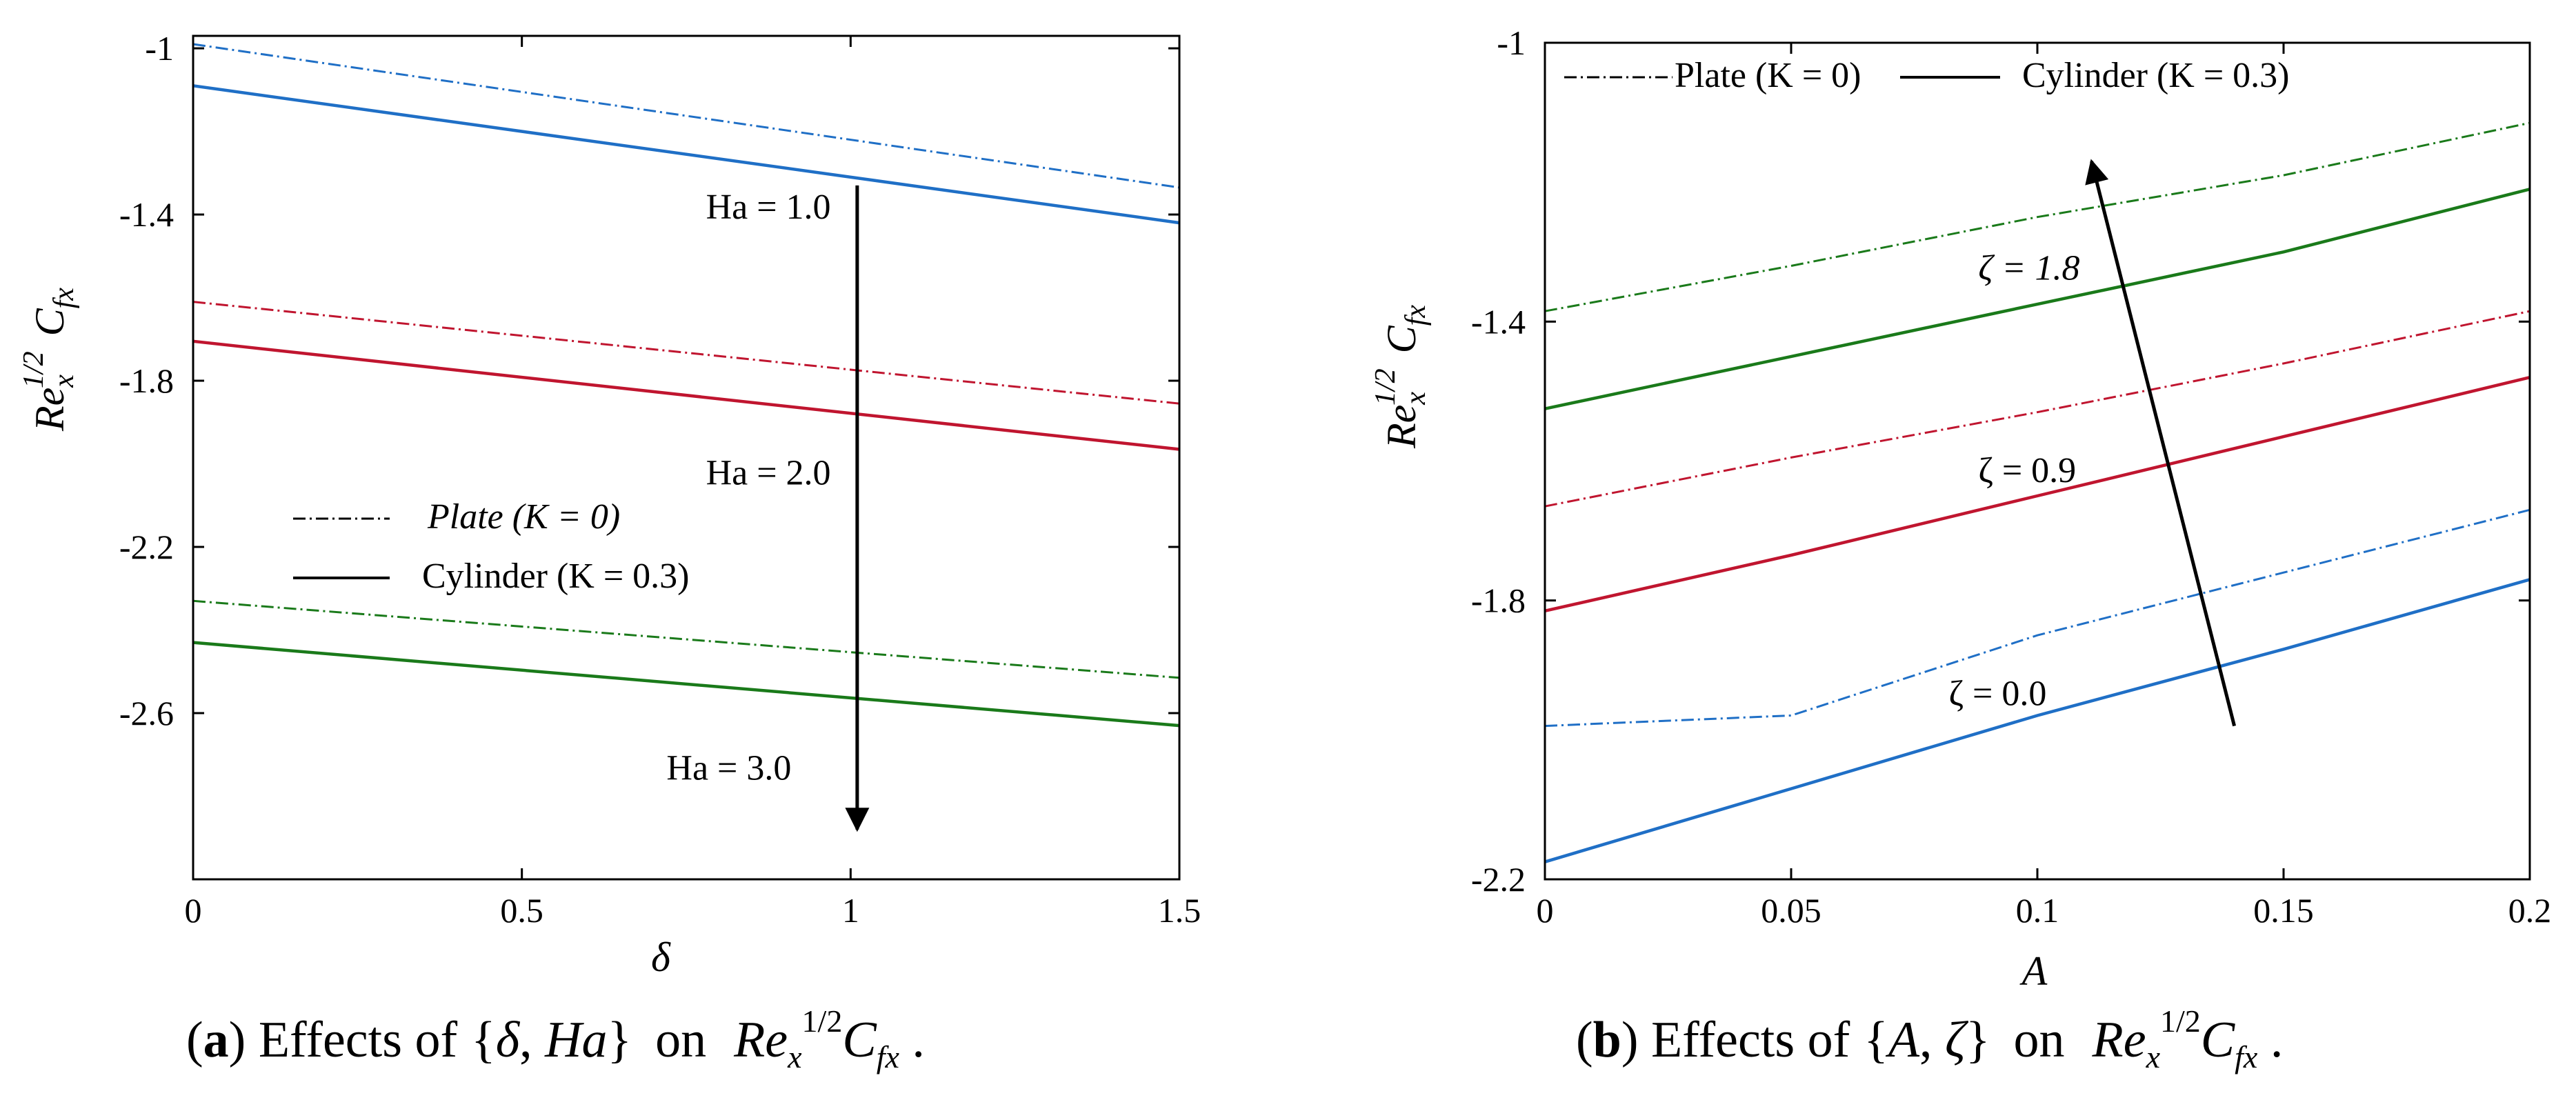 This screenshot has width=2576, height=1100. What do you see at coordinates (146, 381) in the screenshot?
I see `panel-a-y-tick-label: -1.8` at bounding box center [146, 381].